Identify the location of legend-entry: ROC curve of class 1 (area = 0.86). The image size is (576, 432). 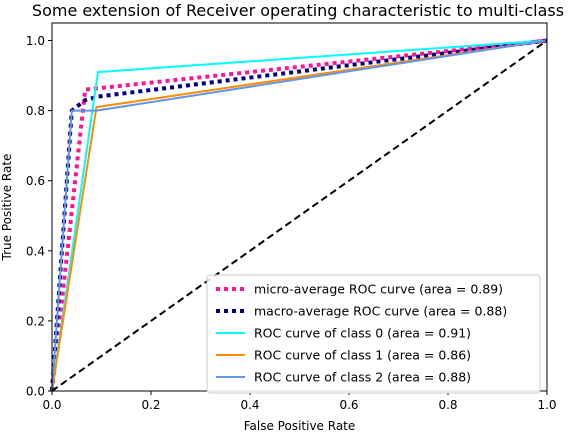
(362, 355).